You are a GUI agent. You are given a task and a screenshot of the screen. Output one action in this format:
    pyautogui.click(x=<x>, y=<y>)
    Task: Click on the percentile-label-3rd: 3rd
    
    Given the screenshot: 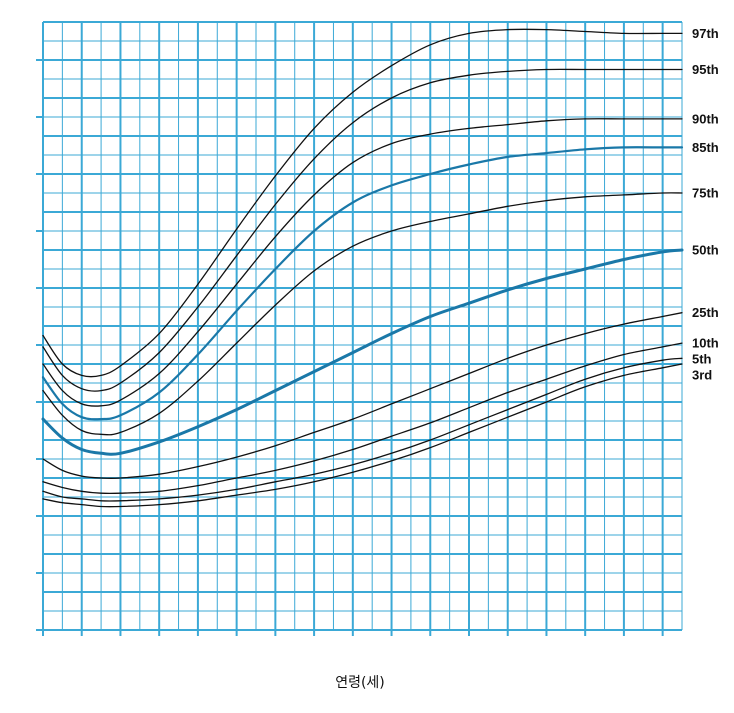 What is the action you would take?
    pyautogui.click(x=702, y=375)
    